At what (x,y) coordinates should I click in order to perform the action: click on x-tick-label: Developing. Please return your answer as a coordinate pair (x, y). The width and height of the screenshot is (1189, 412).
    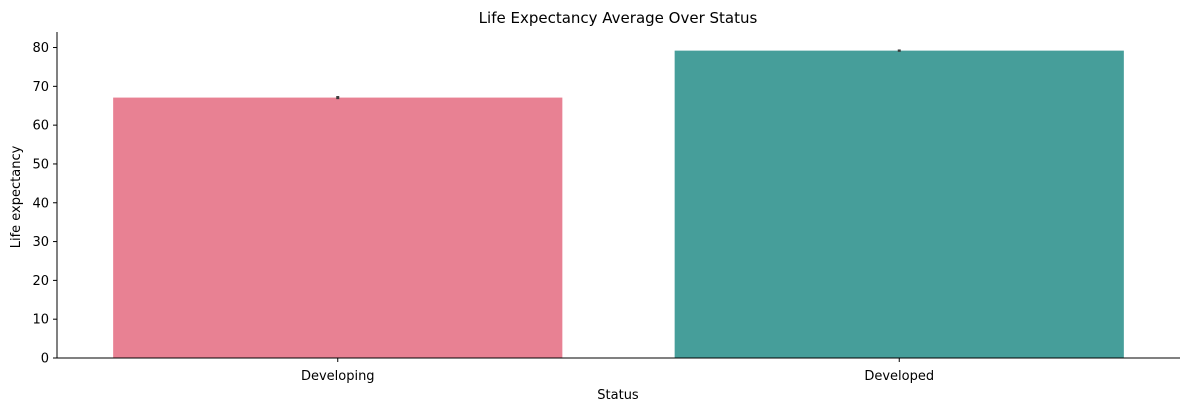
    Looking at the image, I should click on (338, 376).